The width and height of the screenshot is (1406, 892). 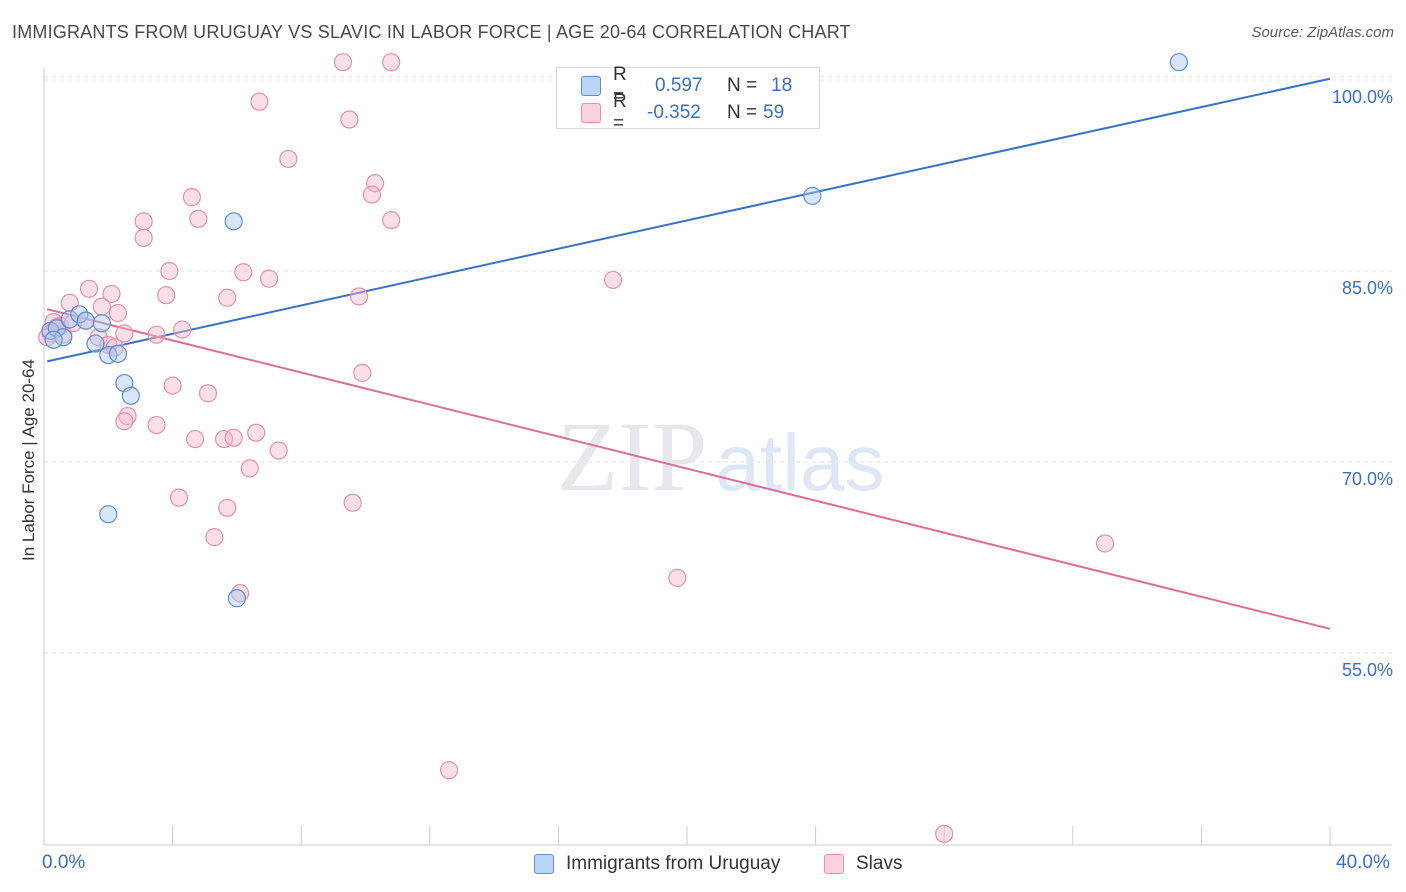 I want to click on legend-n-value: 18, so click(x=782, y=85).